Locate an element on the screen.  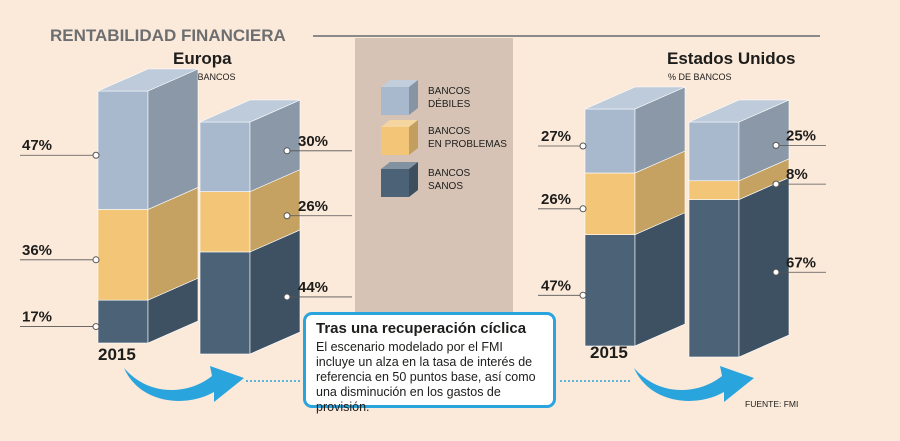
legend-label: DÉBILES is located at coordinates (449, 103).